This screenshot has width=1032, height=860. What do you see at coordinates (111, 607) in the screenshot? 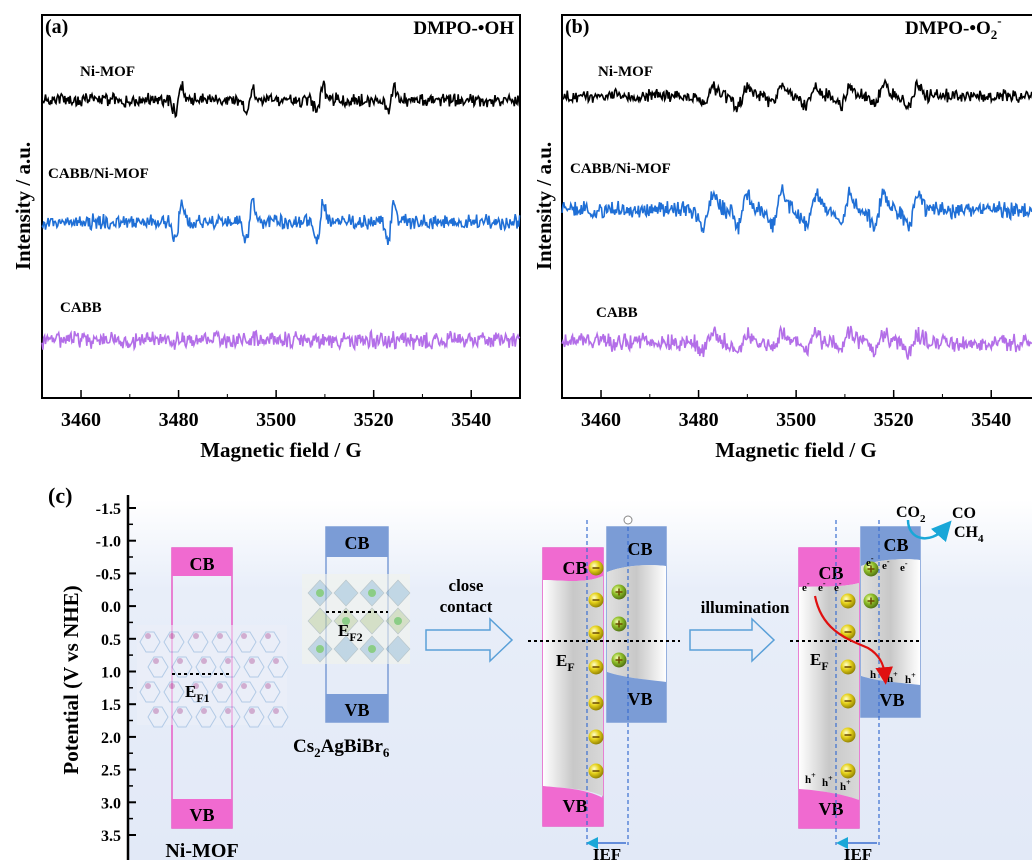
I see `y-tick-label: 0.0` at bounding box center [111, 607].